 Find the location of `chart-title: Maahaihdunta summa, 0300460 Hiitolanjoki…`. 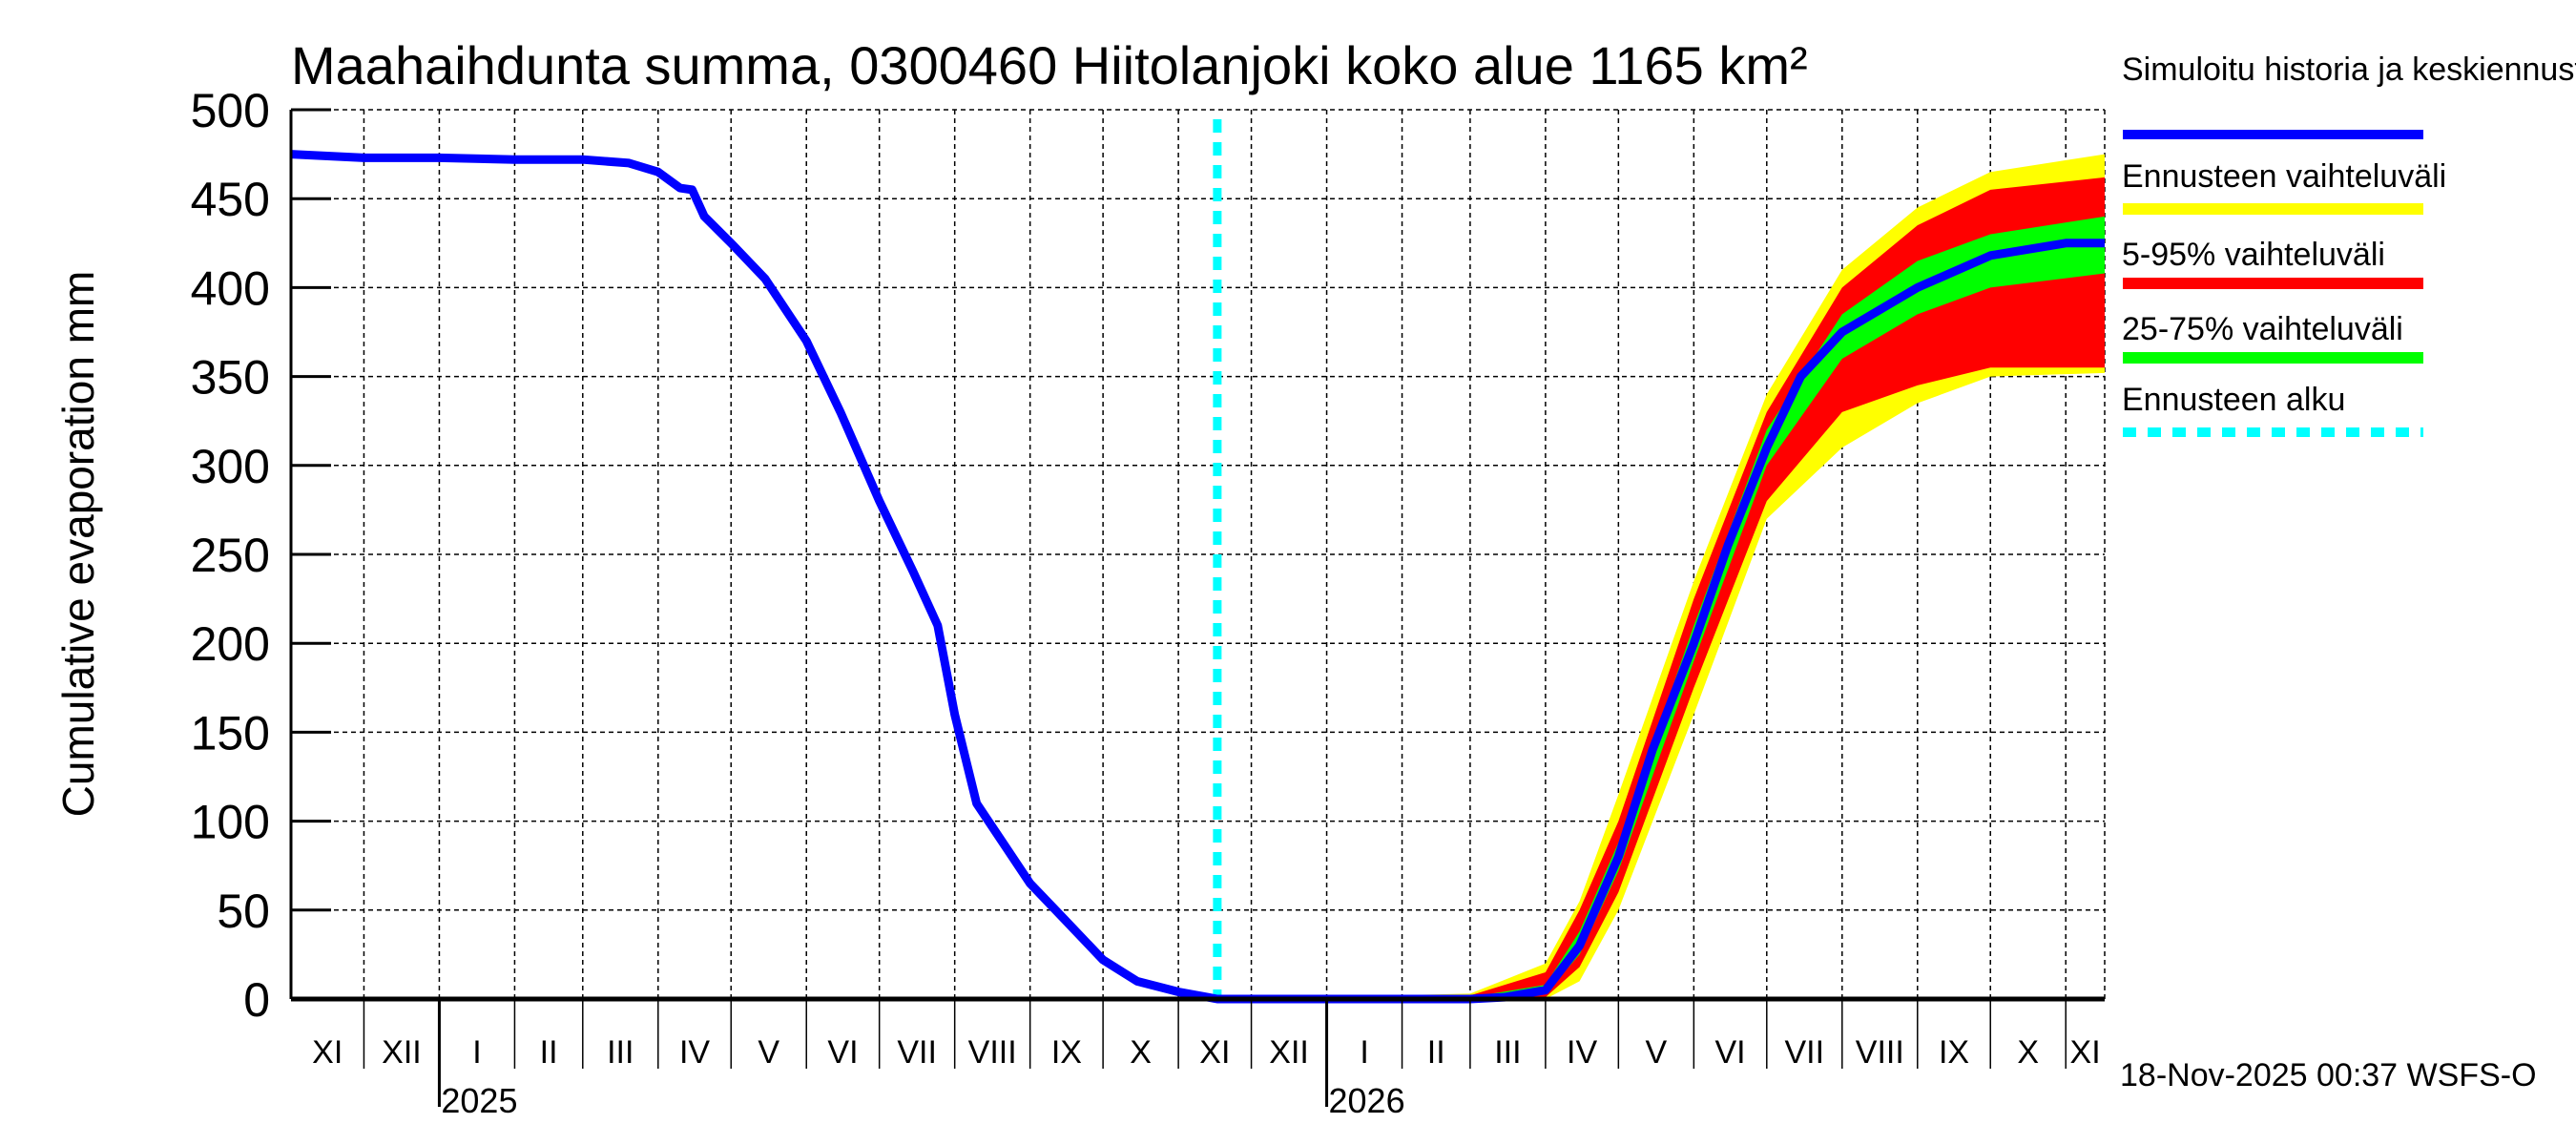

chart-title: Maahaihdunta summa, 0300460 Hiitolanjoki… is located at coordinates (1049, 65).